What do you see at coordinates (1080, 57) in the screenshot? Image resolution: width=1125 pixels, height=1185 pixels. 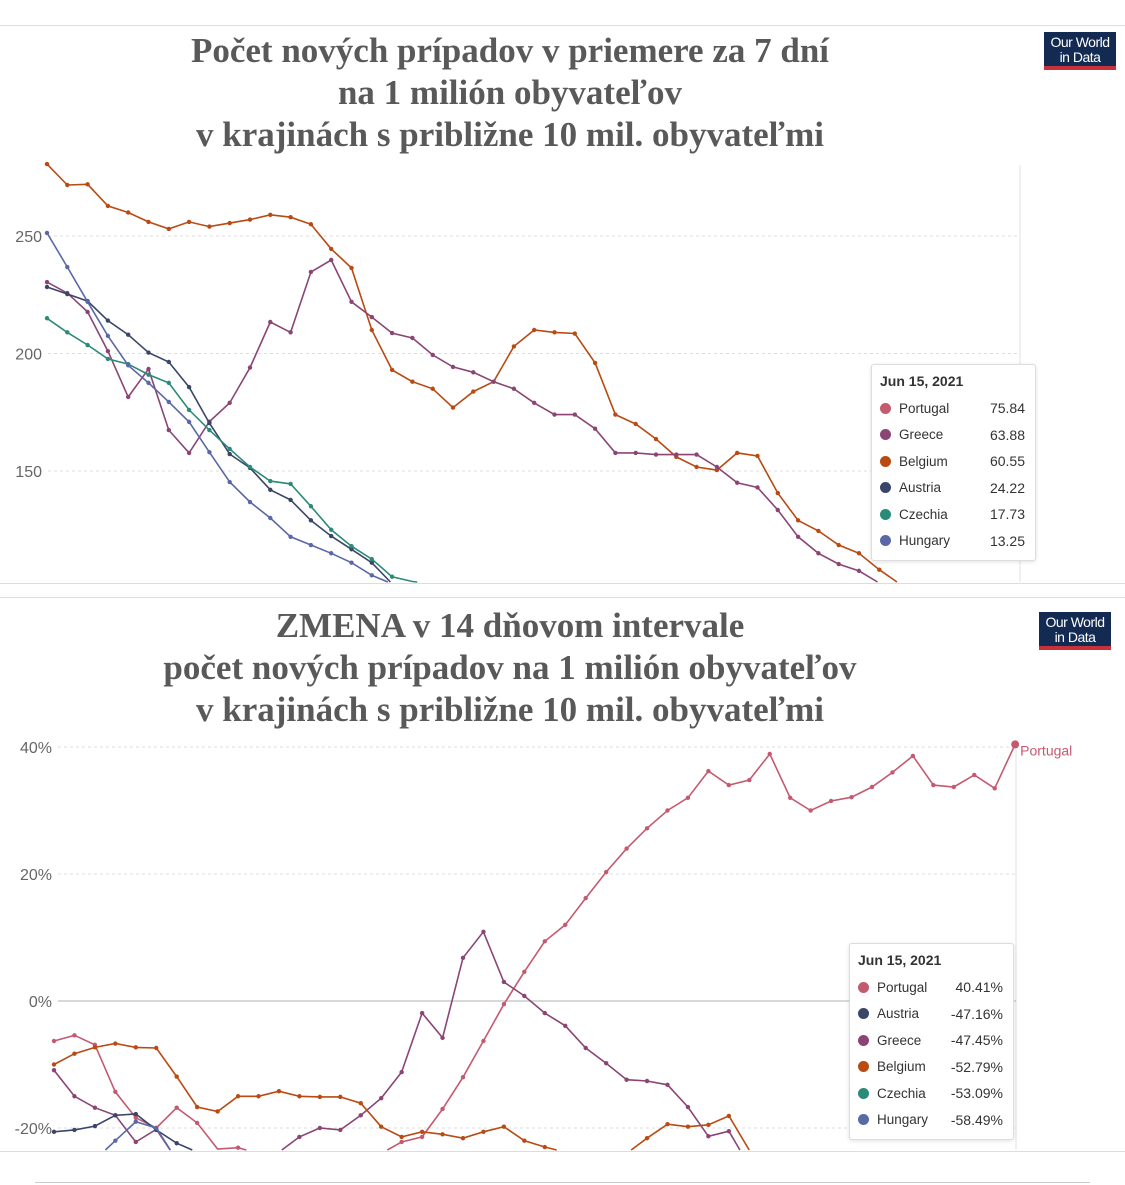 I see `logo-text: in Data` at bounding box center [1080, 57].